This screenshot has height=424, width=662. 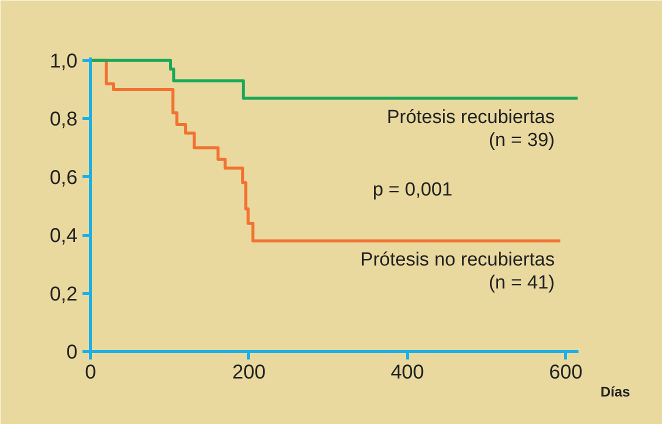 What do you see at coordinates (64, 119) in the screenshot?
I see `y-tick-label: 0,8` at bounding box center [64, 119].